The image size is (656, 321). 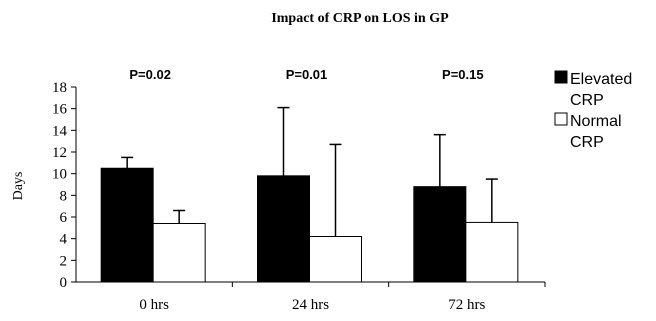 What do you see at coordinates (59, 153) in the screenshot?
I see `y-tick-label: 12` at bounding box center [59, 153].